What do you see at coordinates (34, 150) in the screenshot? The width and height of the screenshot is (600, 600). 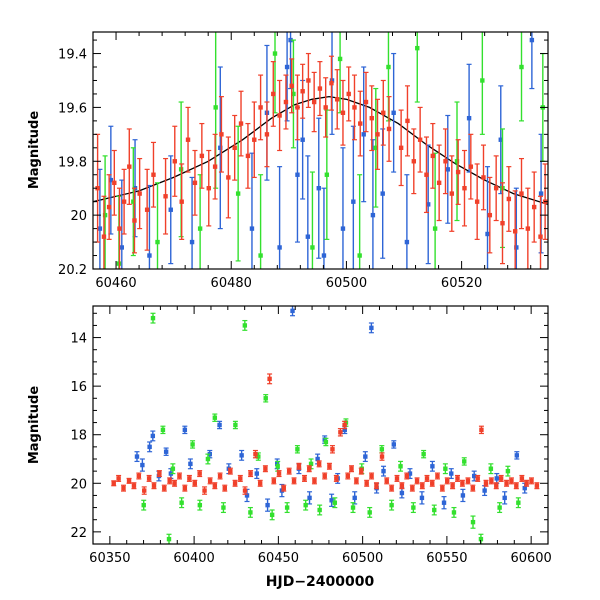 I see `top-panel-ylabel: Magnitude` at bounding box center [34, 150].